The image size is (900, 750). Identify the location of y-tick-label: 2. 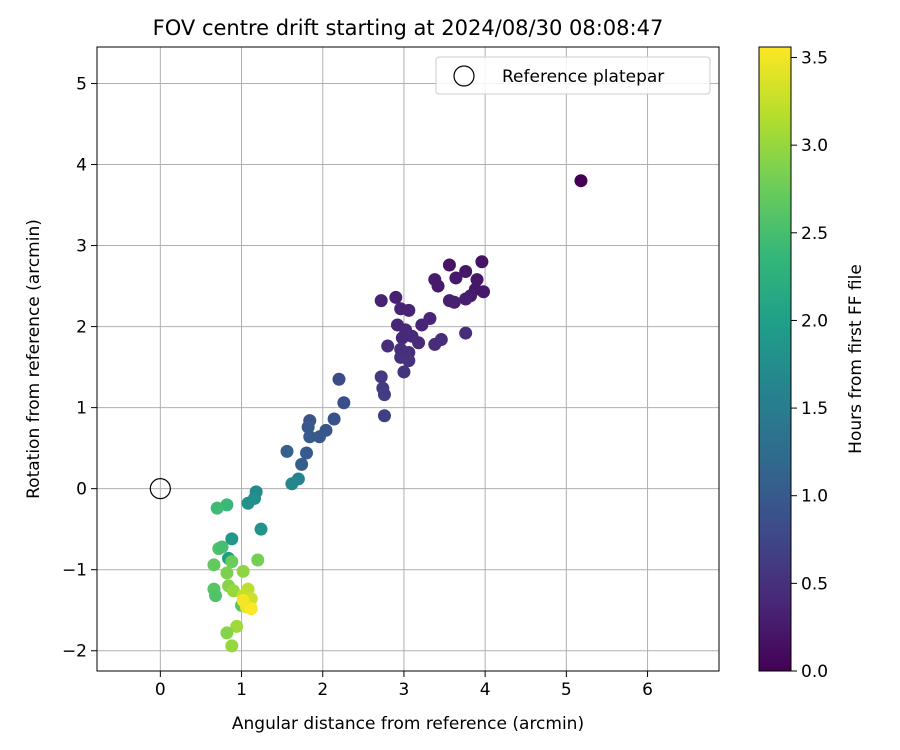
(81, 328).